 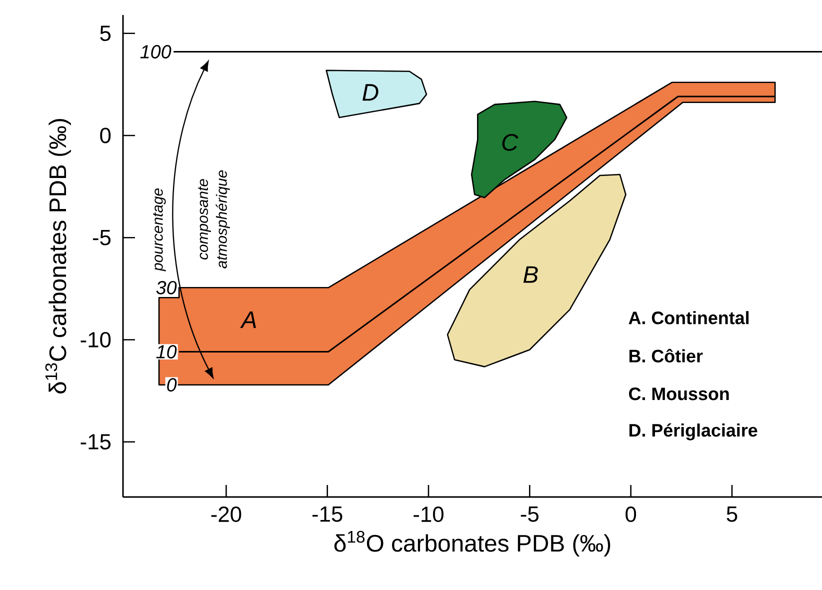 What do you see at coordinates (159, 230) in the screenshot?
I see `annotation: pourcentage` at bounding box center [159, 230].